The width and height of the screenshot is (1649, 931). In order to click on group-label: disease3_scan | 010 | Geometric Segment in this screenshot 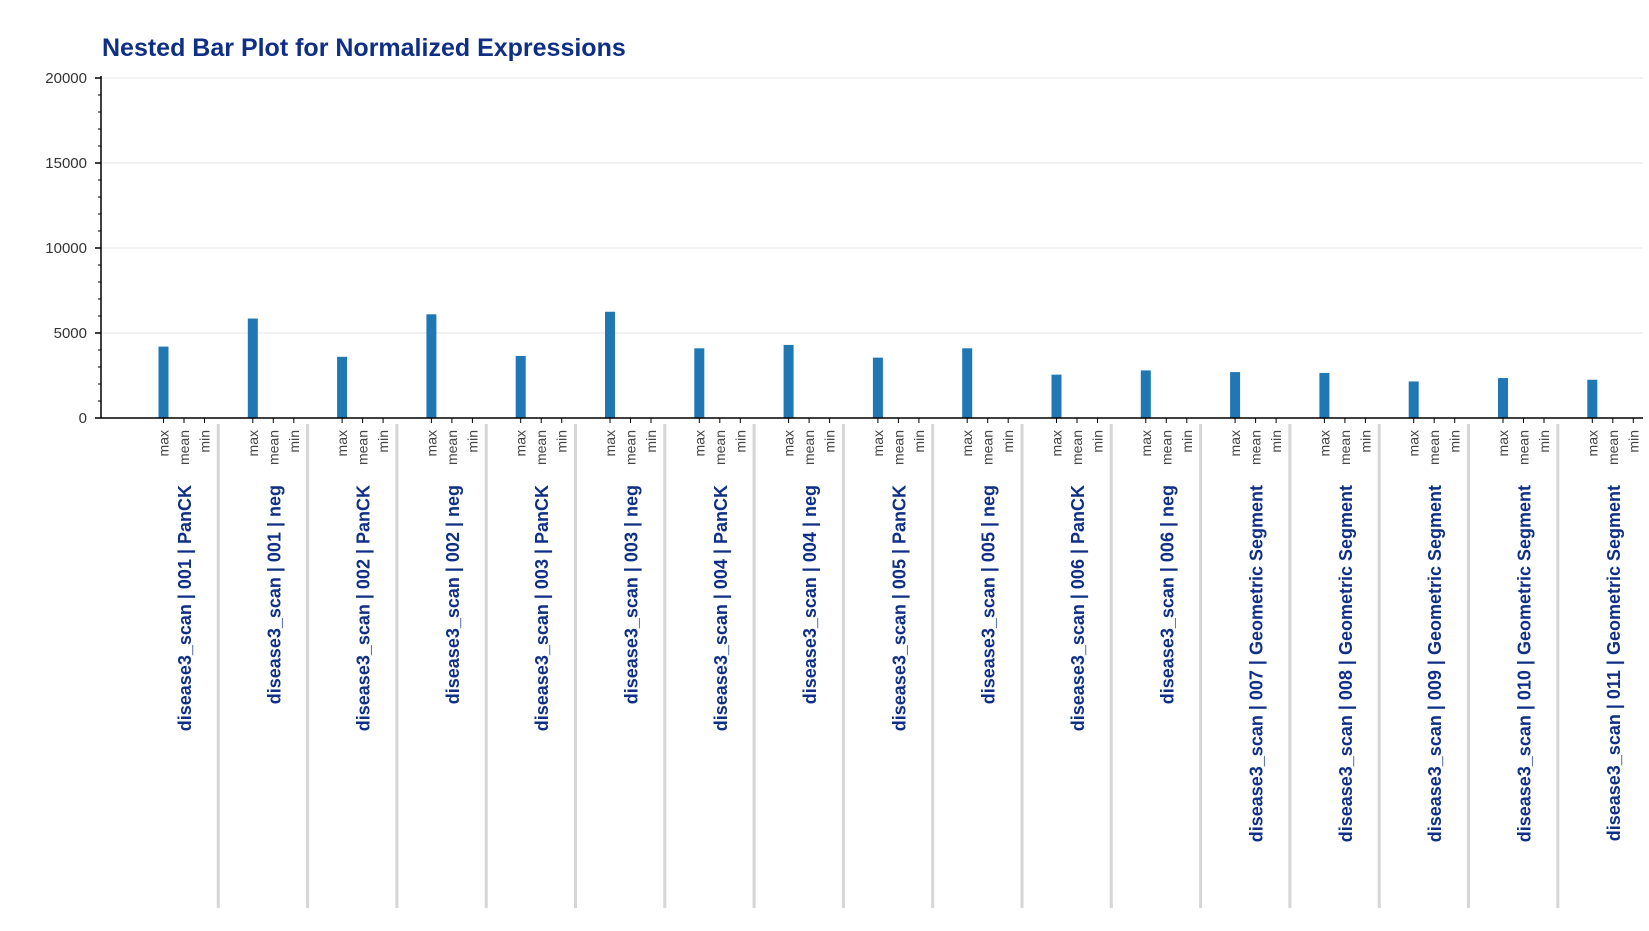, I will do `click(1525, 663)`.